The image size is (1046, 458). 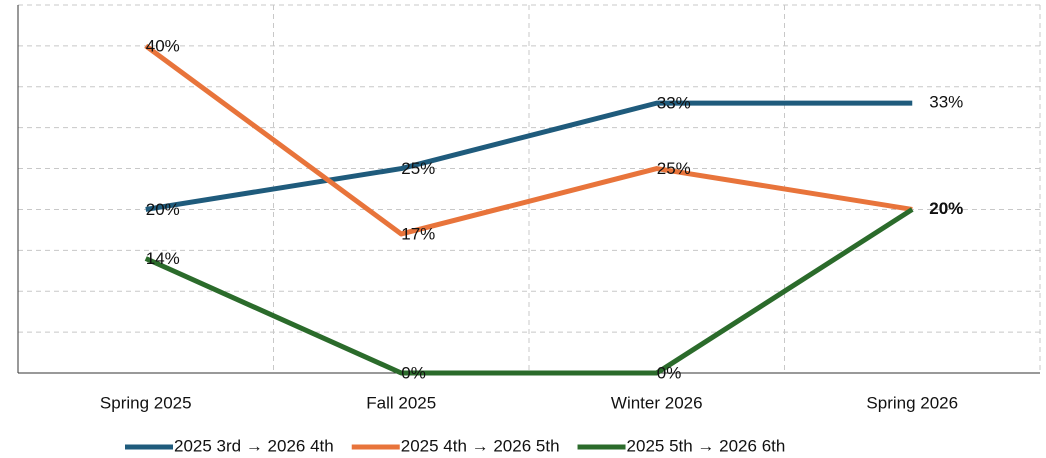 I want to click on x-tick-label: Winter 2026, so click(x=657, y=402).